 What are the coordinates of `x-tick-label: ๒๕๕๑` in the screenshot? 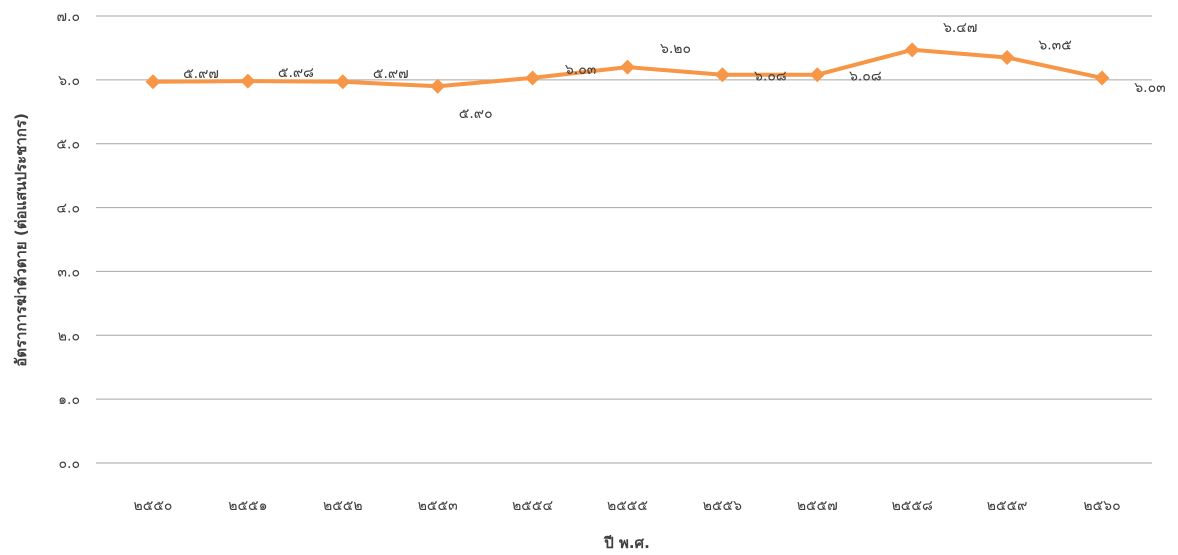 It's located at (247, 506).